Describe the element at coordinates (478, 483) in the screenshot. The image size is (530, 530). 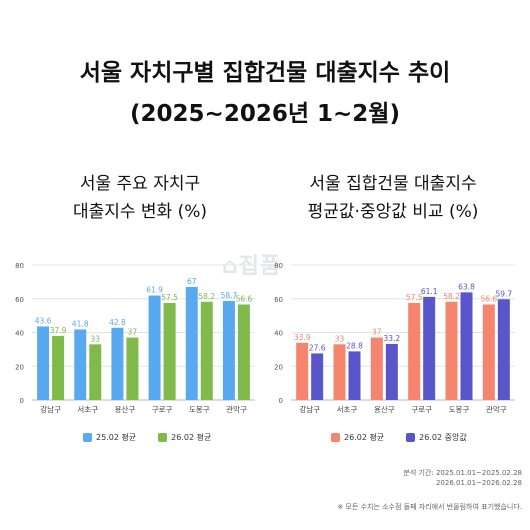
I see `analysis-period-2: 2026.01.01~2026.02.28` at that location.